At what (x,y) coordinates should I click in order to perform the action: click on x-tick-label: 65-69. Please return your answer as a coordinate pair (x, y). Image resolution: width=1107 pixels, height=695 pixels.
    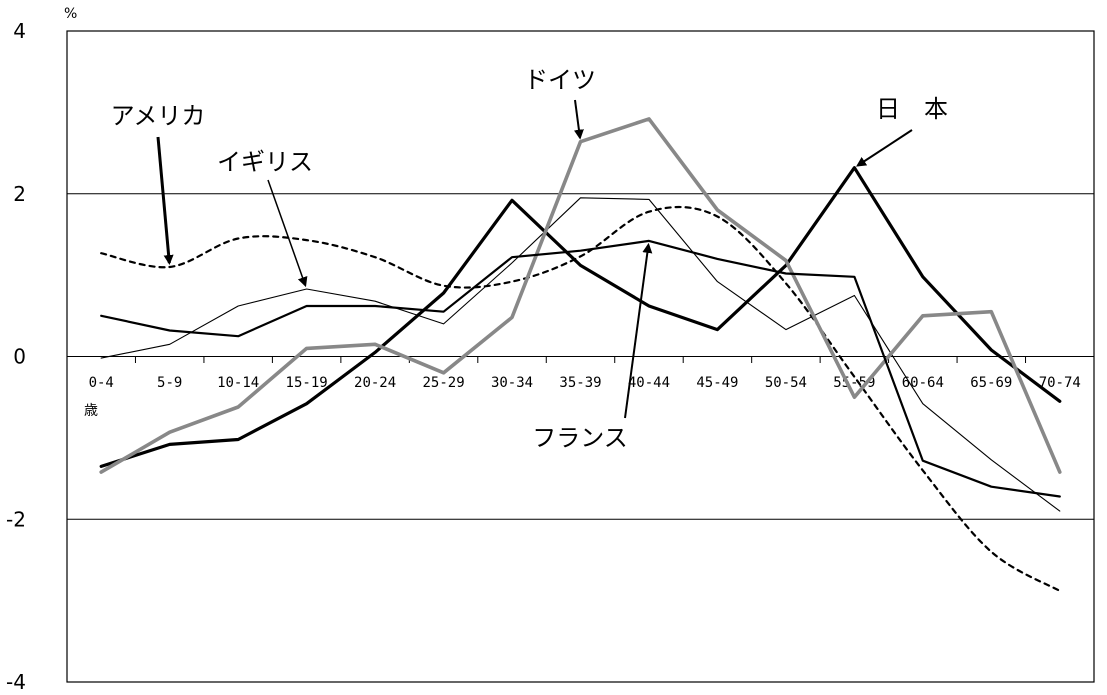
    Looking at the image, I should click on (991, 383).